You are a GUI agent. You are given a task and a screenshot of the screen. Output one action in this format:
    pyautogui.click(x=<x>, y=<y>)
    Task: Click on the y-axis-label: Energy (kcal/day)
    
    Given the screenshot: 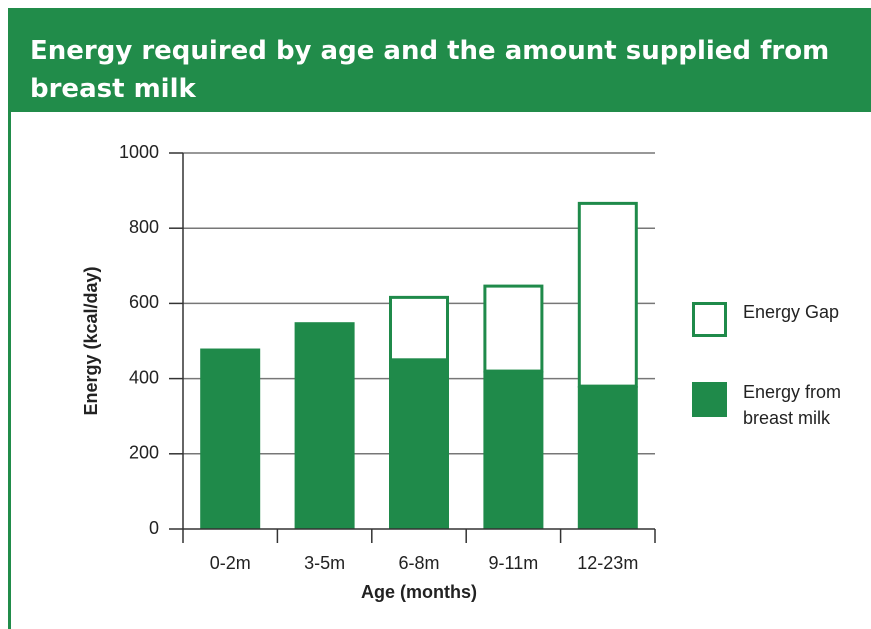 What is the action you would take?
    pyautogui.click(x=91, y=340)
    